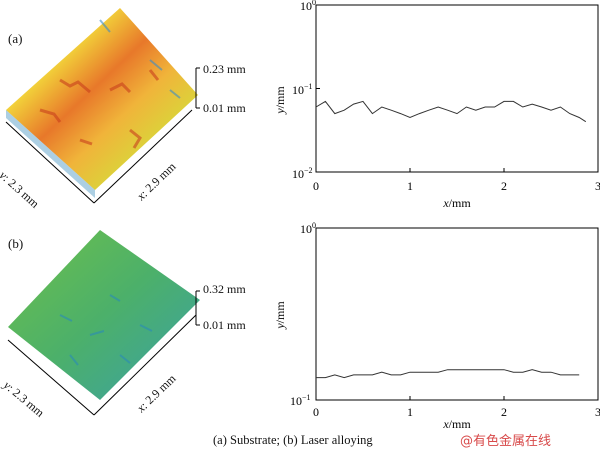 This screenshot has height=453, width=600. What do you see at coordinates (597, 186) in the screenshot?
I see `tick-a-x3: 3` at bounding box center [597, 186].